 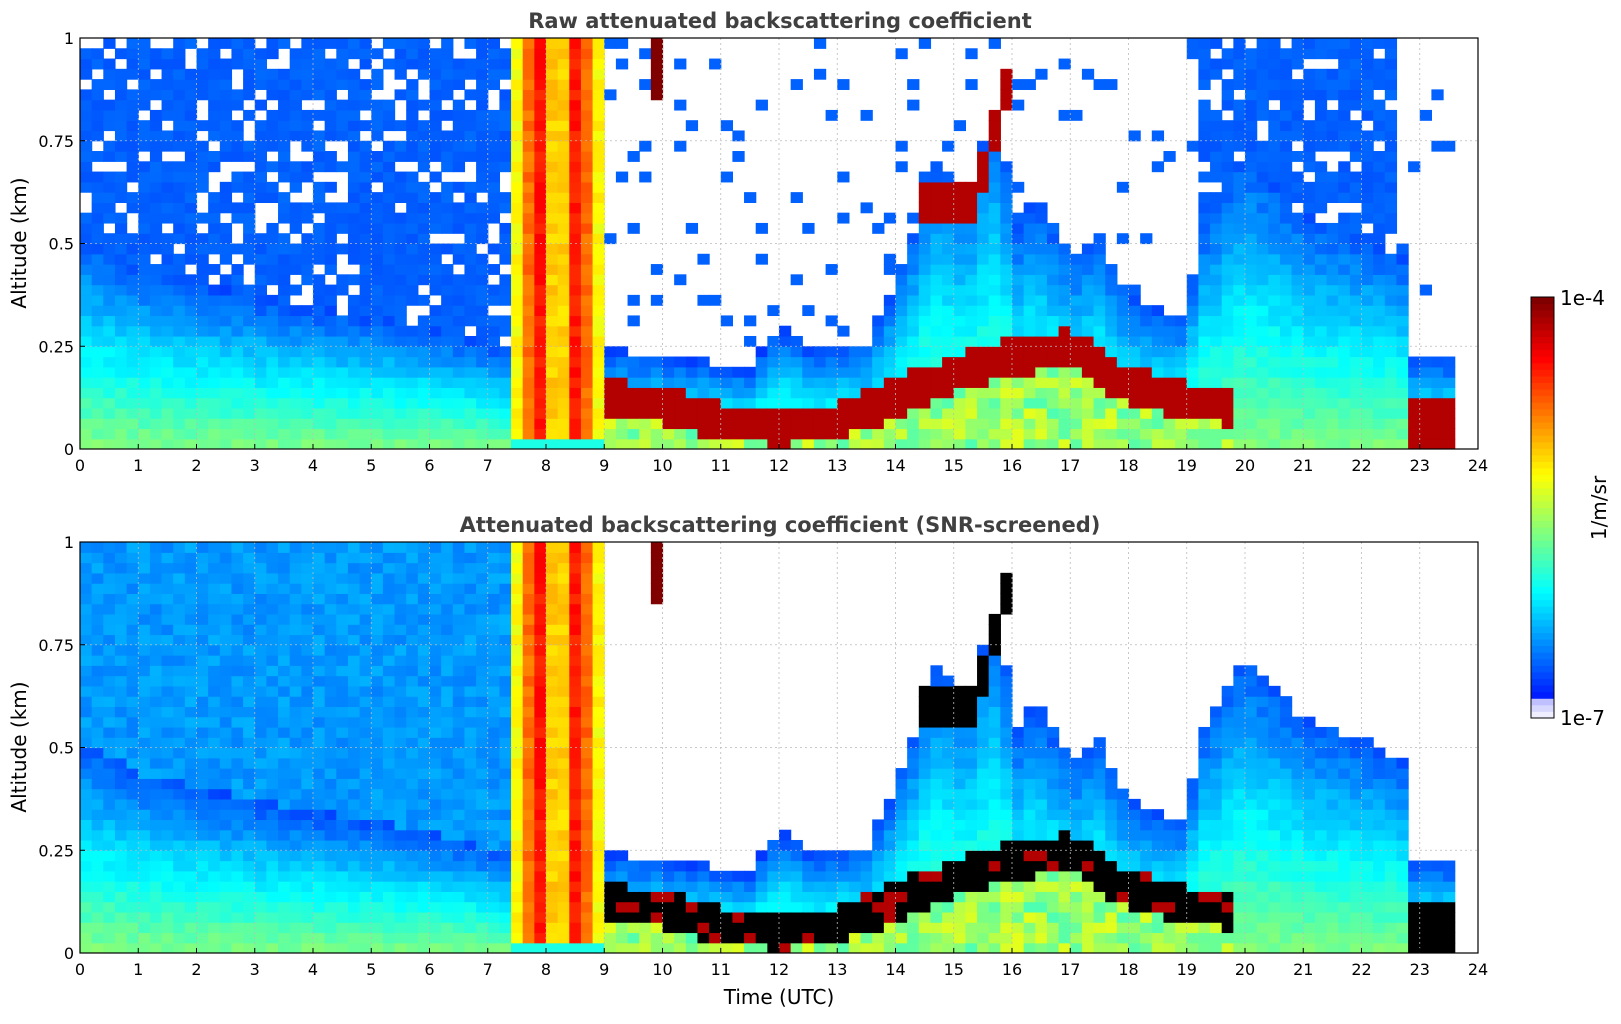 I want to click on x-tick-label: 7, so click(x=488, y=465).